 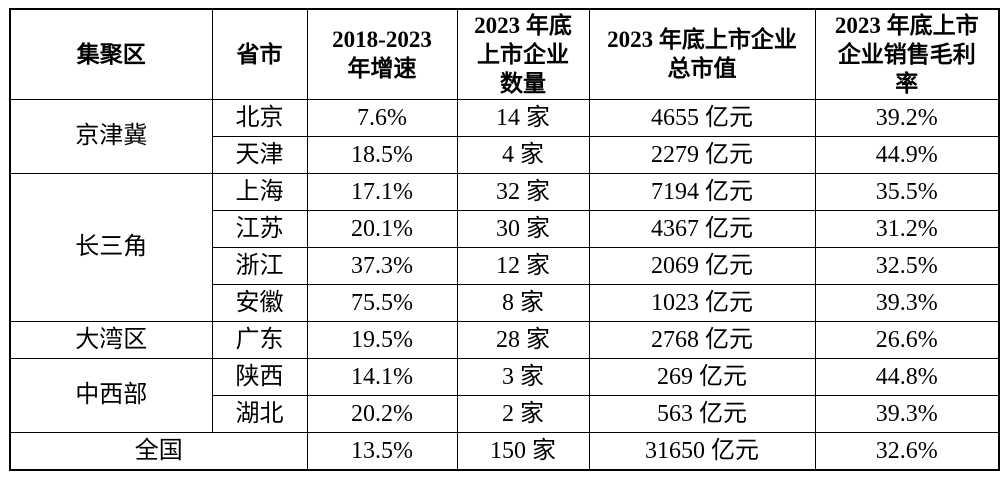 I want to click on listed-count-cell: 3 家, so click(x=523, y=376).